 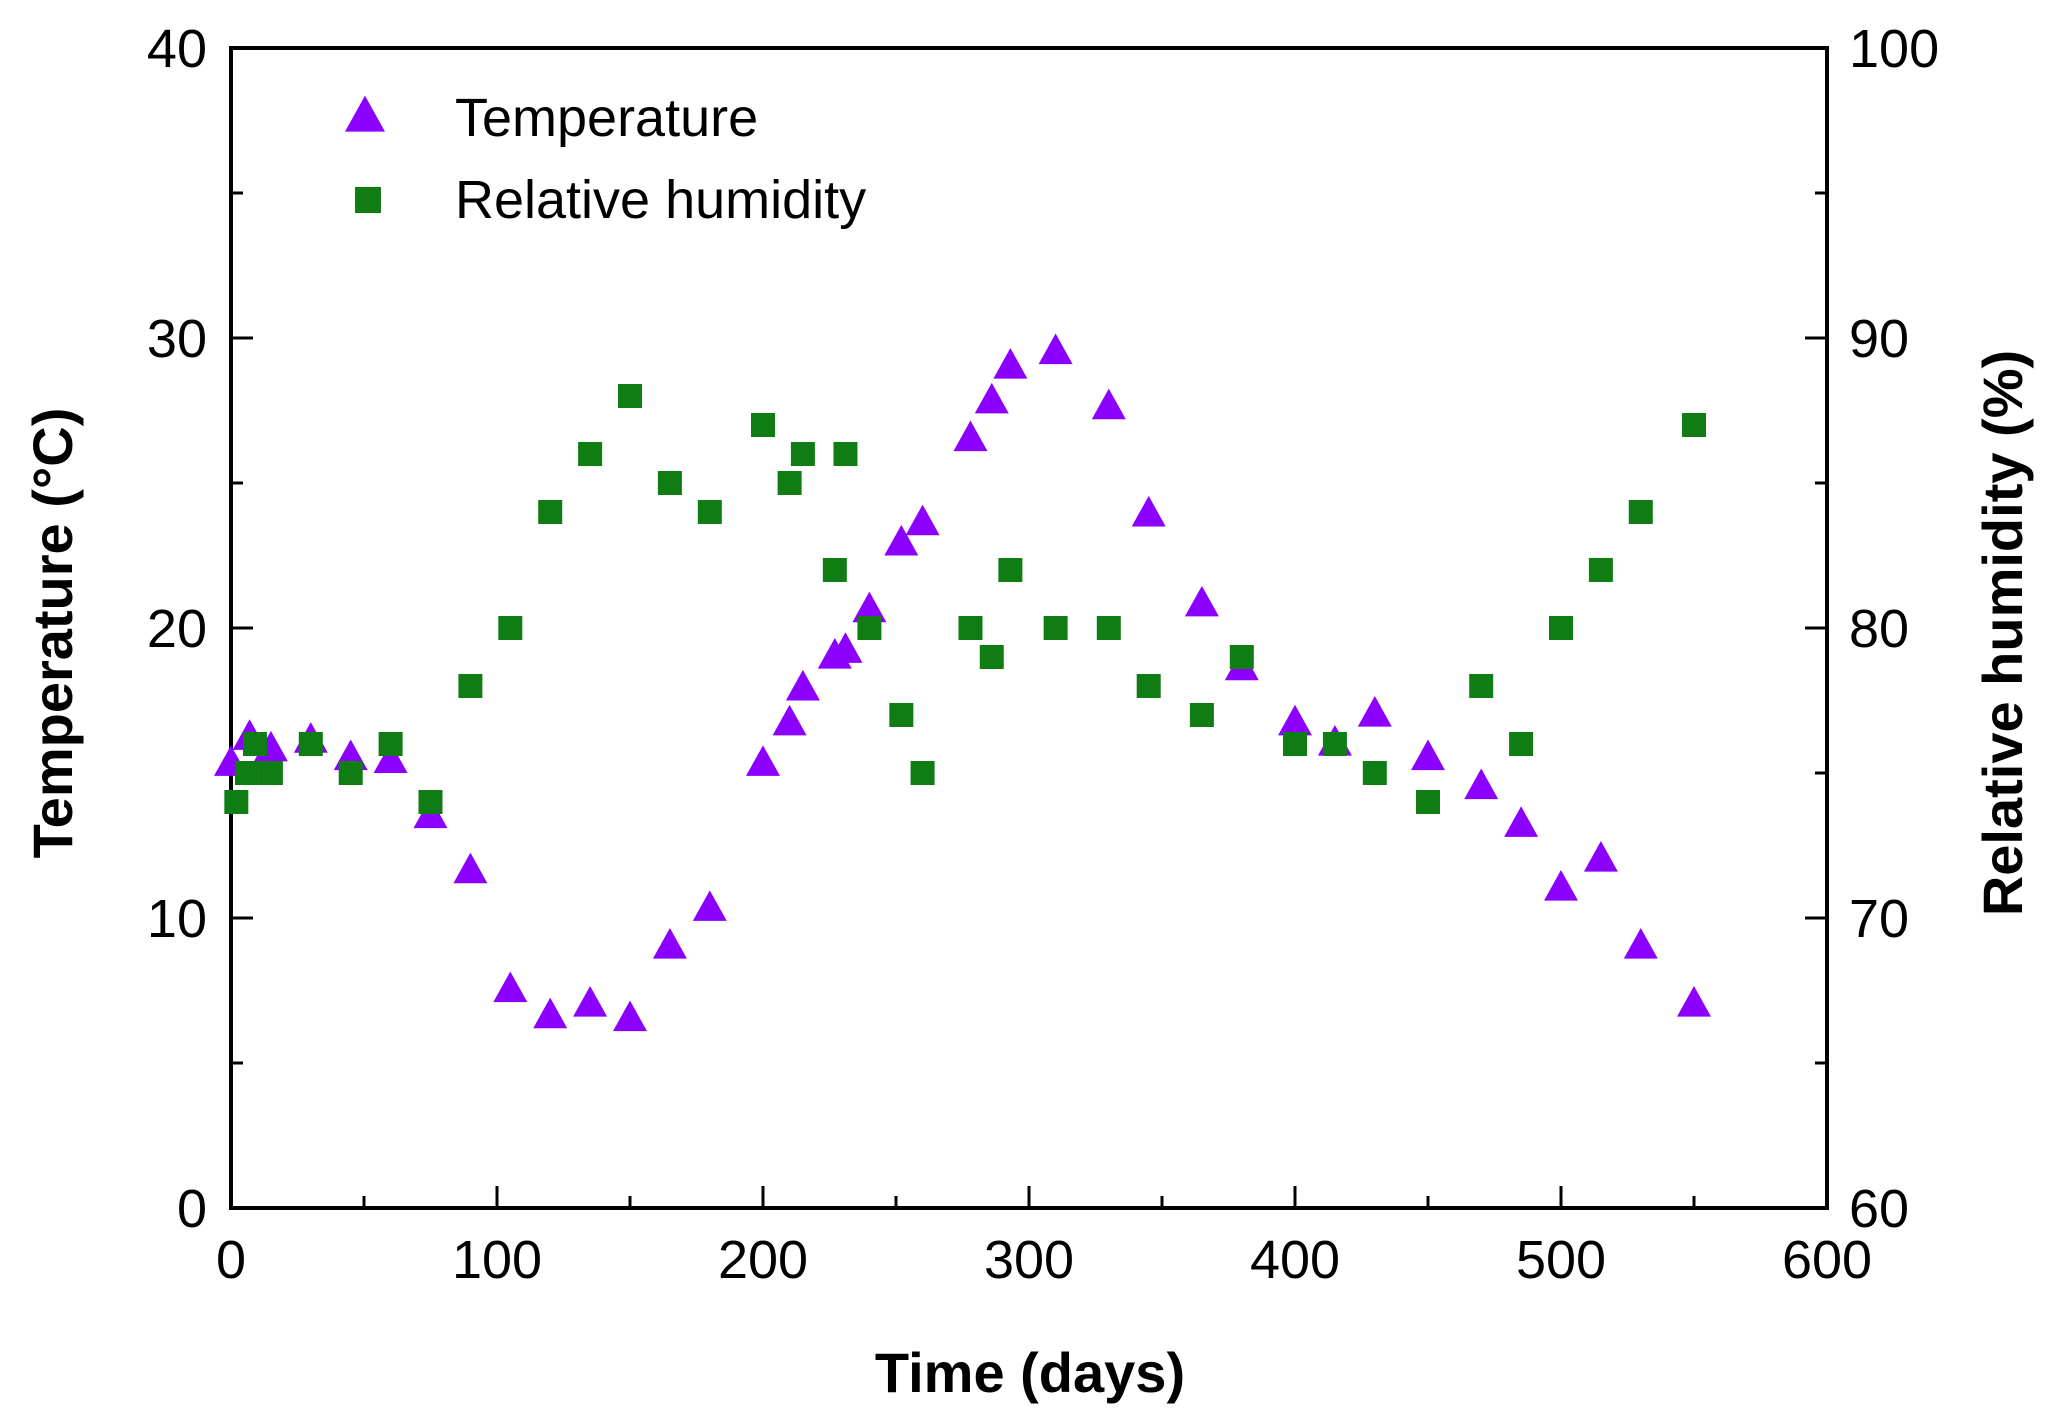 I want to click on legend-humidity-icon, so click(x=368, y=200).